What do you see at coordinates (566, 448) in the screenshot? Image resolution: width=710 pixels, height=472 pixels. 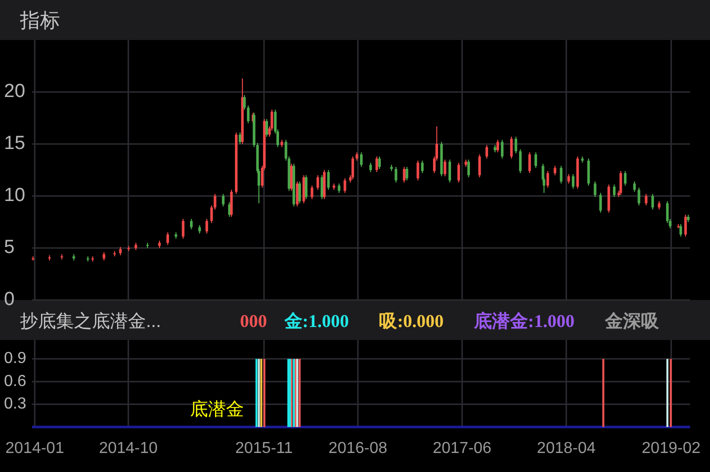 I see `x-tick-label: 2018-04` at bounding box center [566, 448].